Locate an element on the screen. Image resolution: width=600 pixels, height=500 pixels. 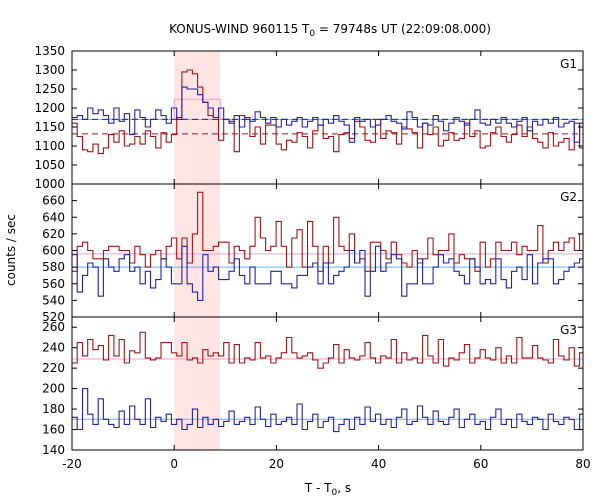
y-tick-label-g1: 1100 is located at coordinates (49, 146).